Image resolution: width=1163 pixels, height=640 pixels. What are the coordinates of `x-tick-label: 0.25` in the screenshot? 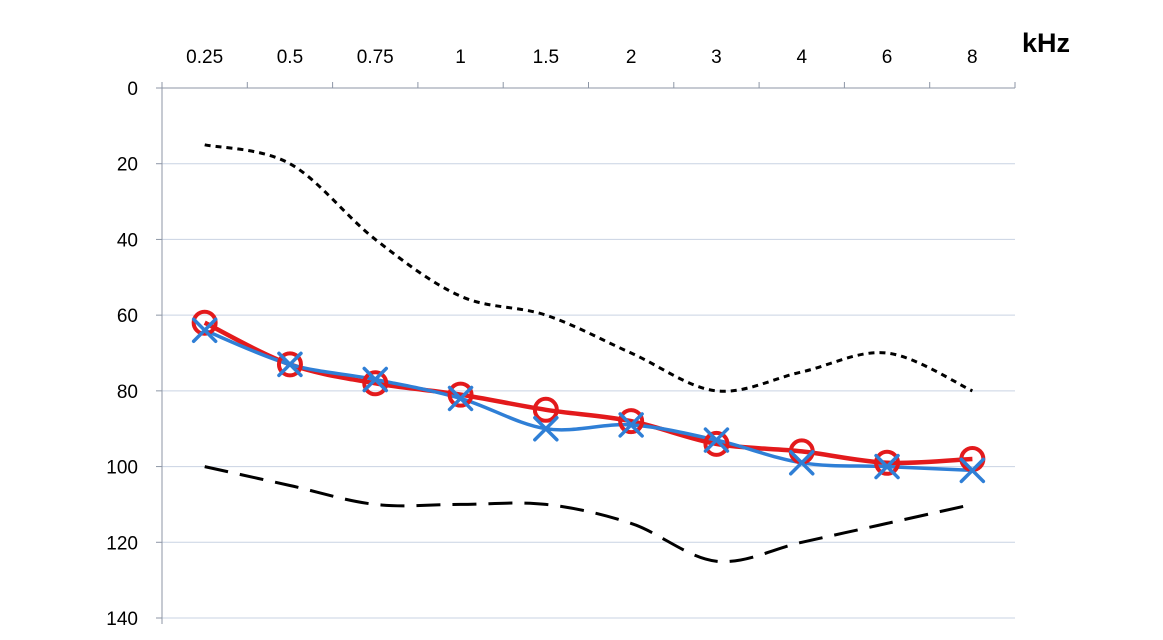 It's located at (204, 57).